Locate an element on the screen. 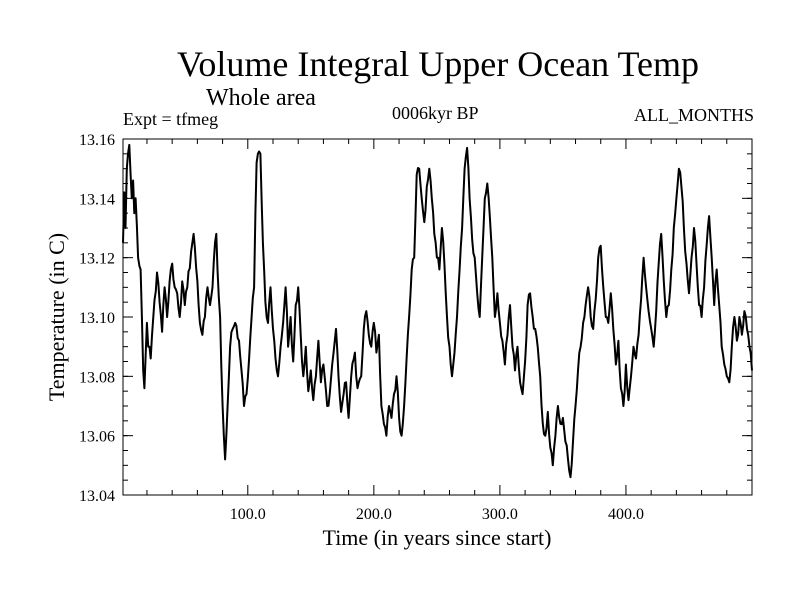 This screenshot has height=600, width=800. x-tick-label: 100.0 is located at coordinates (248, 514).